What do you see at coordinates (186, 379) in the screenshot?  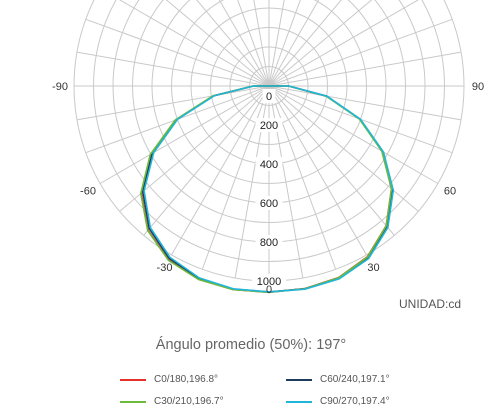 I see `legend-label: C0/180,196.8°` at bounding box center [186, 379].